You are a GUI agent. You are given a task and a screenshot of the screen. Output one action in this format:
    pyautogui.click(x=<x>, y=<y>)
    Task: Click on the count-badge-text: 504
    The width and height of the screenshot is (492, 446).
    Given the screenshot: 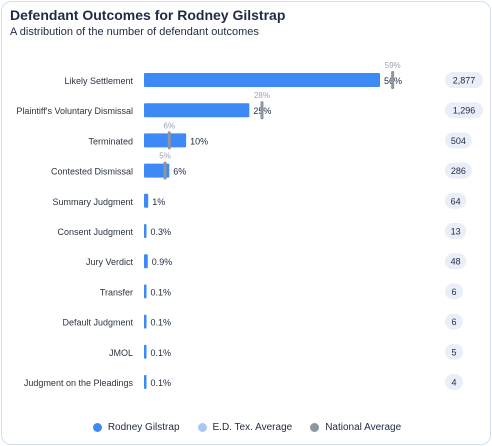 What is the action you would take?
    pyautogui.click(x=458, y=141)
    